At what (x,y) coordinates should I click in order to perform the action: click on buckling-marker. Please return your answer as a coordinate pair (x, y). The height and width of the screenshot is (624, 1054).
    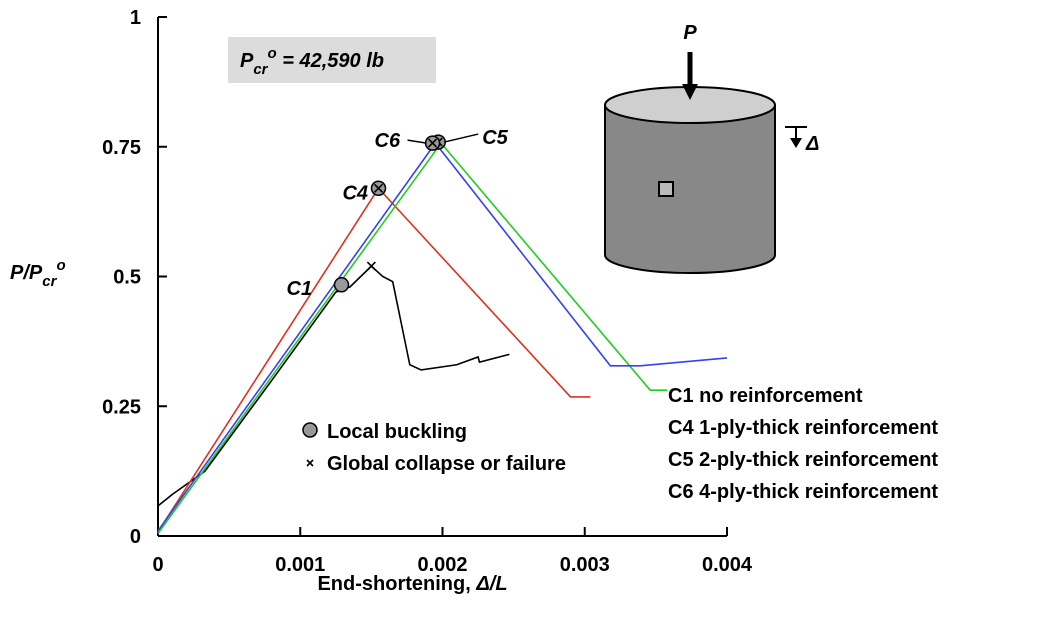
    Looking at the image, I should click on (341, 285).